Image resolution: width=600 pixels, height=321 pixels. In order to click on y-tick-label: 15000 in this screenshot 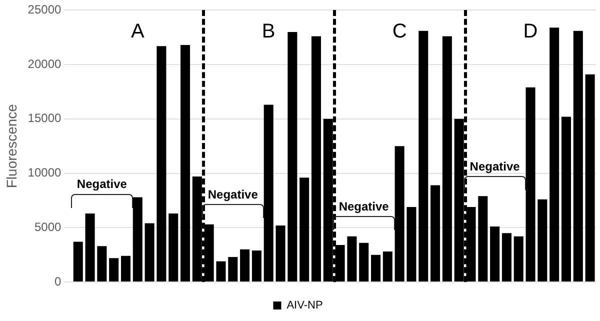, I will do `click(45, 118)`.